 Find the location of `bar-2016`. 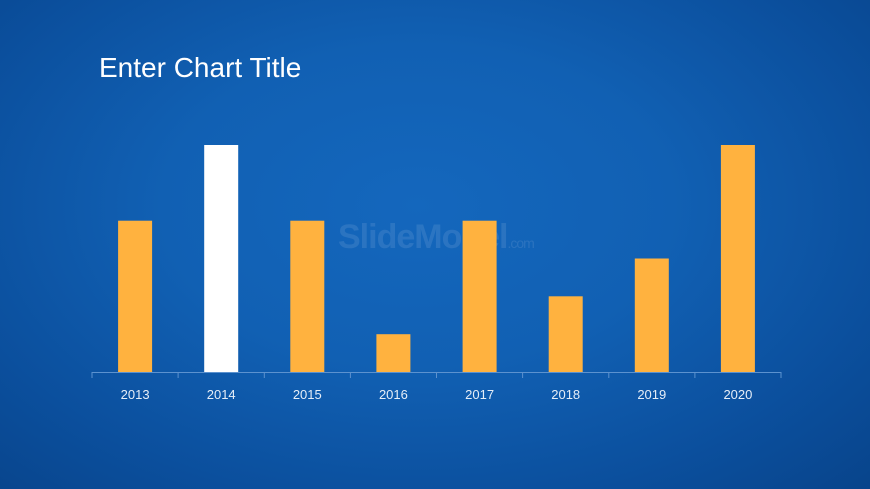

bar-2016 is located at coordinates (393, 353).